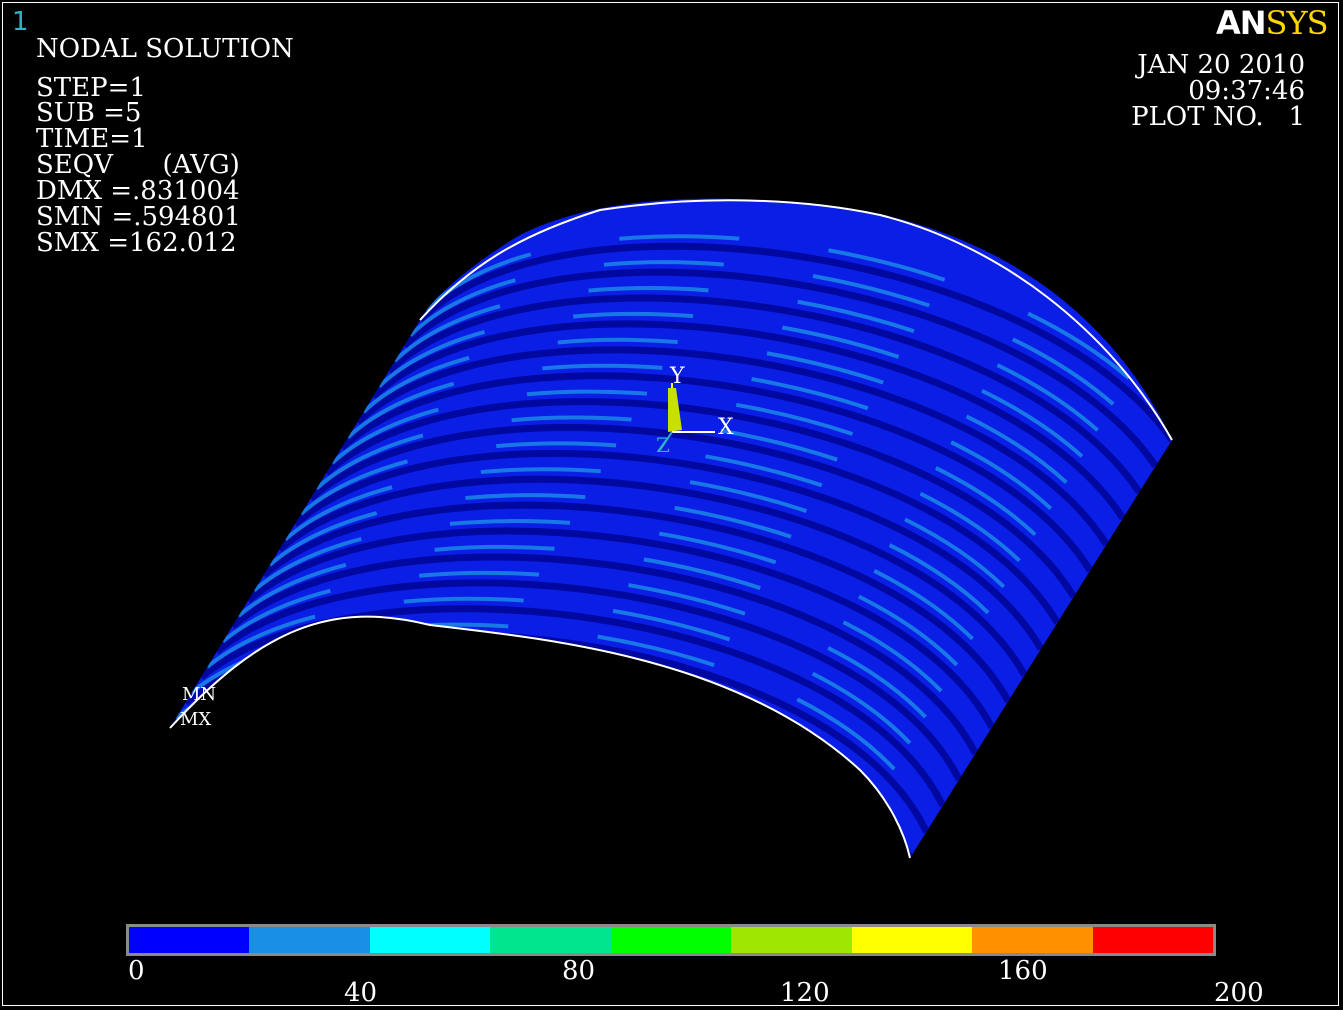  What do you see at coordinates (1221, 65) in the screenshot?
I see `date-label: JAN 20 2010` at bounding box center [1221, 65].